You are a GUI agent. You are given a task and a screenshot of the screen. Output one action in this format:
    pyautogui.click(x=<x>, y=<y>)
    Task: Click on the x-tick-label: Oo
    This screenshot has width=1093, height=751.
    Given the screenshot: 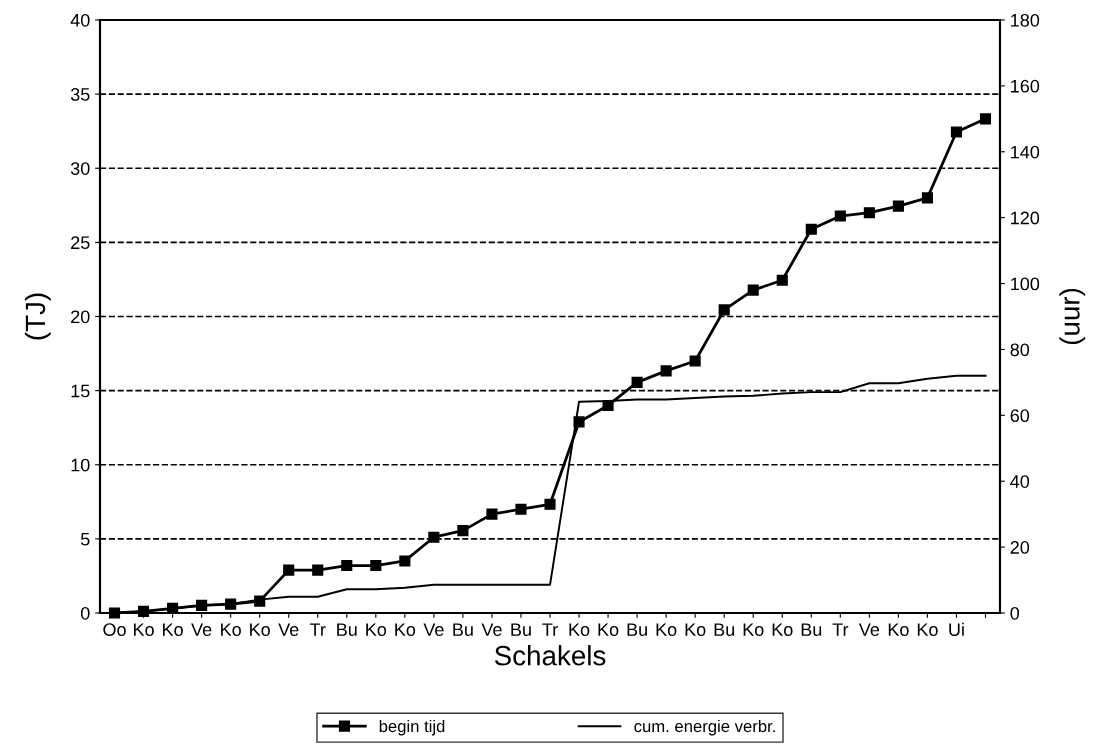 What is the action you would take?
    pyautogui.click(x=114, y=629)
    